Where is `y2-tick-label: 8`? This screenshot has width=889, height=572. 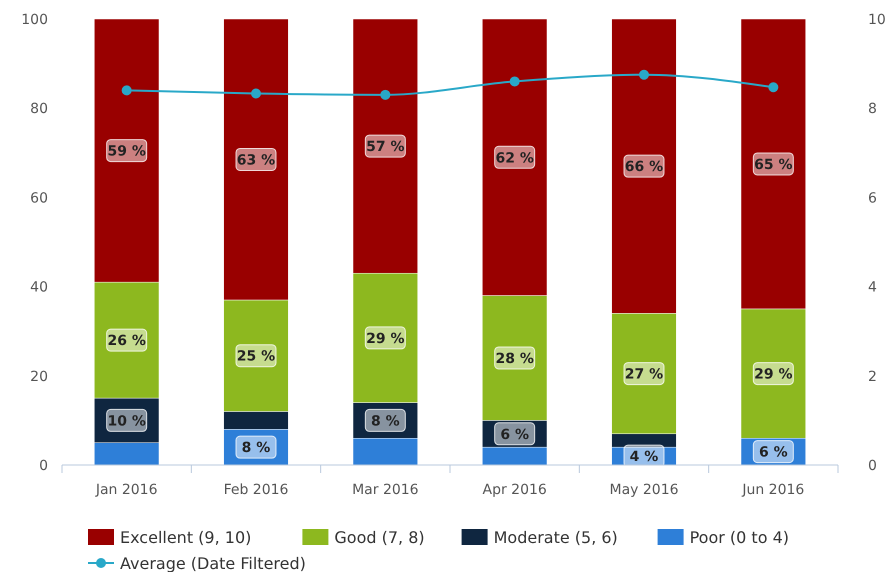 y2-tick-label: 8 is located at coordinates (872, 109).